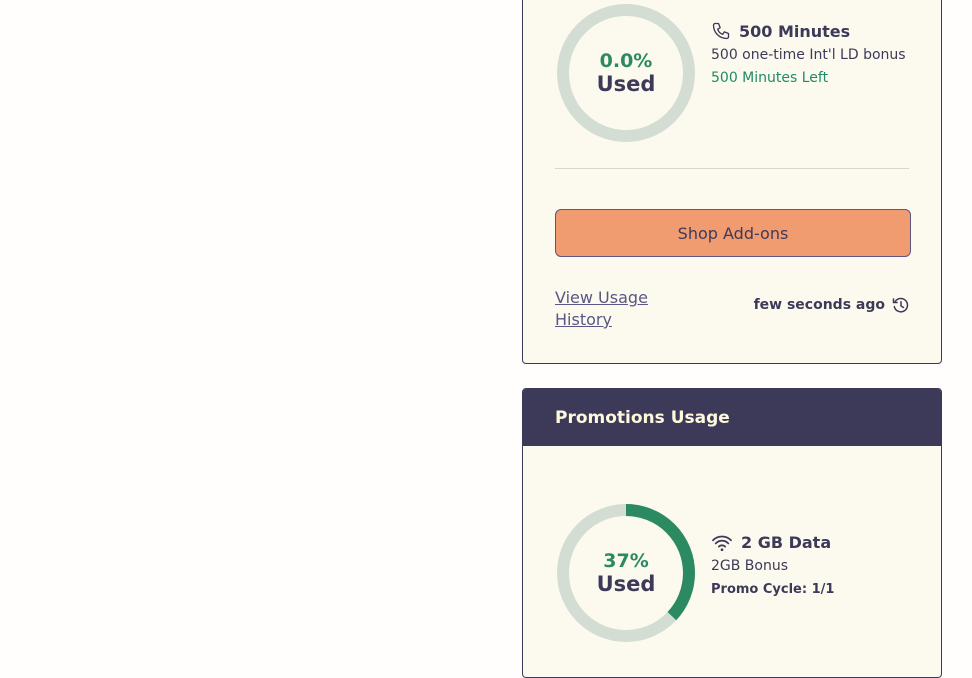  What do you see at coordinates (808, 55) in the screenshot?
I see `usage-description: 500 one-time Int'l LD bonus` at bounding box center [808, 55].